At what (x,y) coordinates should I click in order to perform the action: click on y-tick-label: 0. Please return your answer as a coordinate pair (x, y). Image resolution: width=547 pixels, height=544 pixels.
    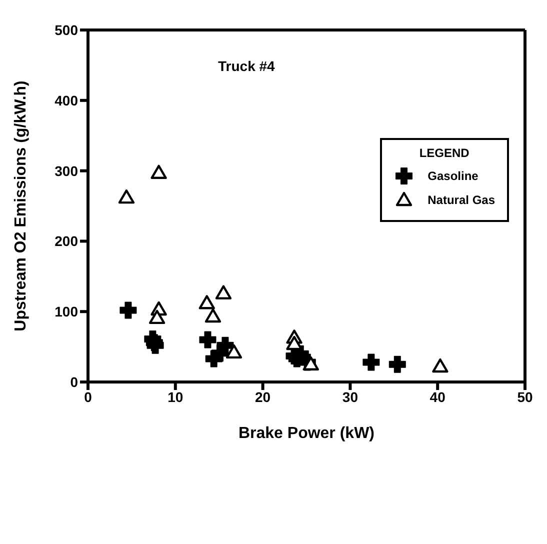
    Looking at the image, I should click on (74, 382).